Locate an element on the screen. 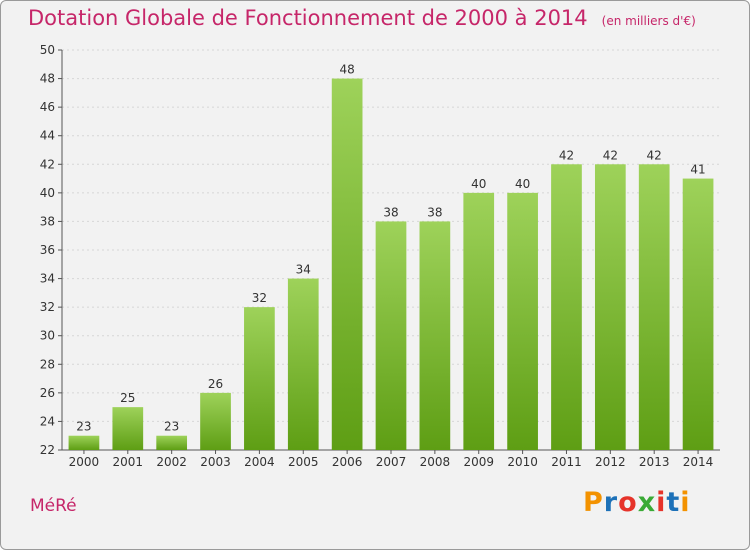 The width and height of the screenshot is (750, 550). y-tick-label: 42 is located at coordinates (47, 164).